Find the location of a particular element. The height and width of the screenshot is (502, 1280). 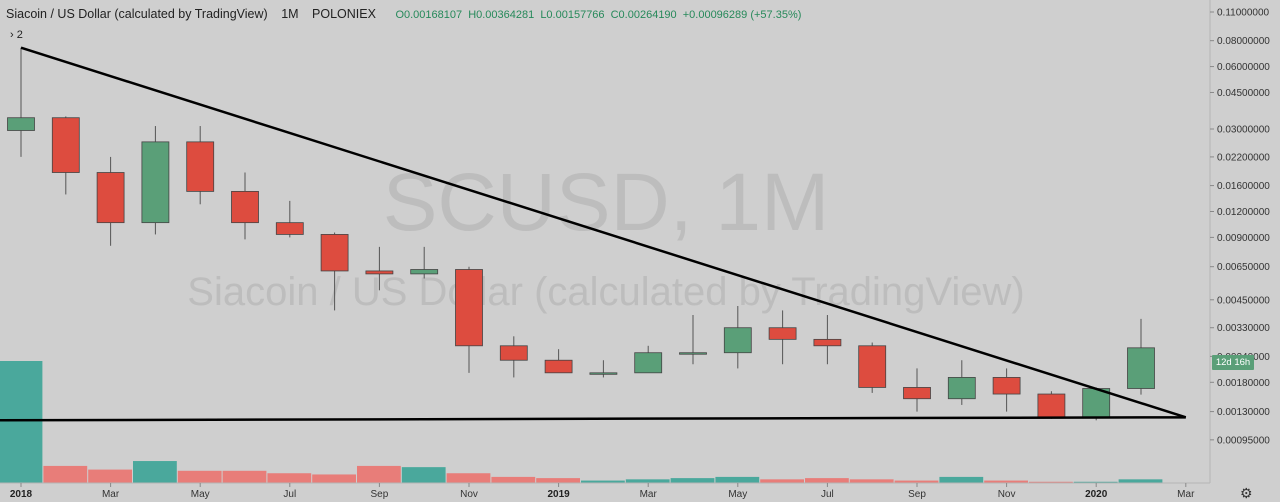

high-value: H0.00364281 is located at coordinates (501, 15).